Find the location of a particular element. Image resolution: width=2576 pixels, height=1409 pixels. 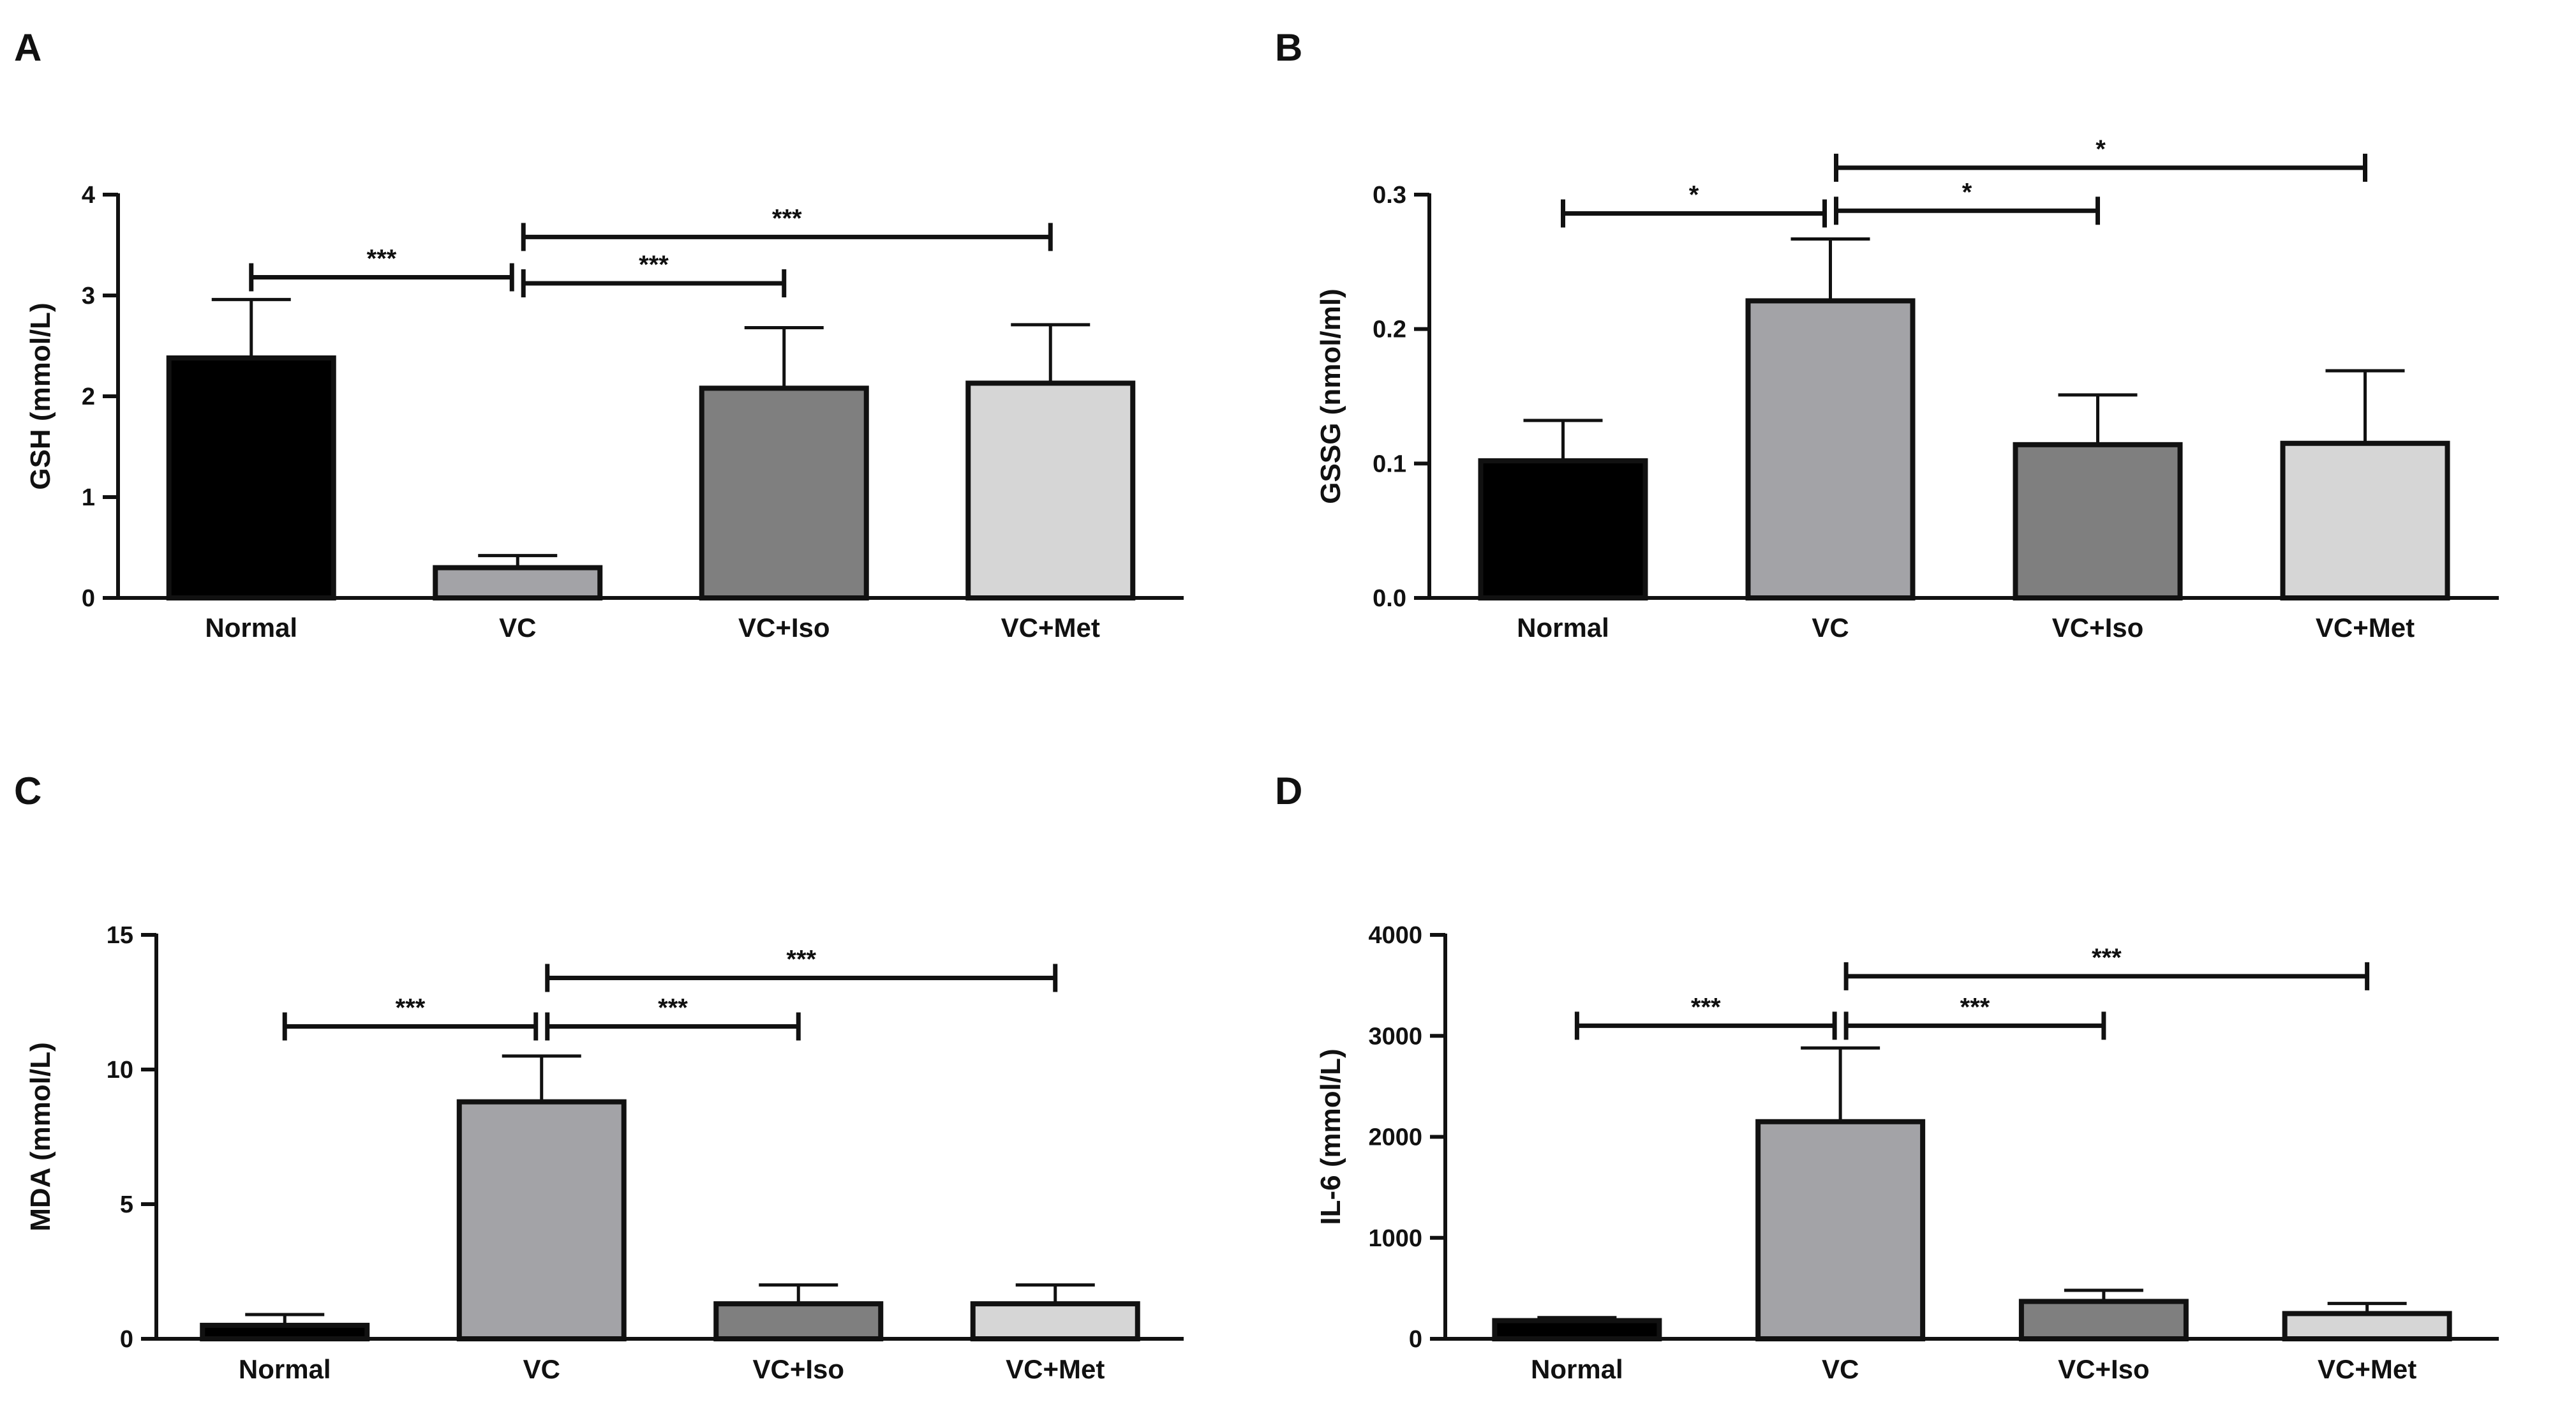

panel-a-ylabel: GSH (mmol/L) is located at coordinates (40, 395).